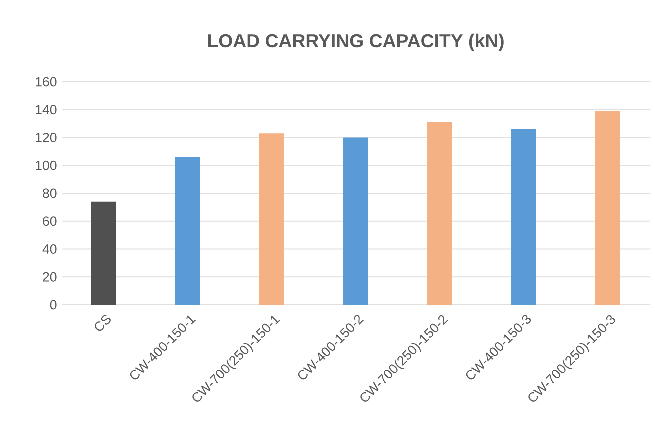 The width and height of the screenshot is (655, 438). What do you see at coordinates (46, 110) in the screenshot?
I see `y-tick-label: 140` at bounding box center [46, 110].